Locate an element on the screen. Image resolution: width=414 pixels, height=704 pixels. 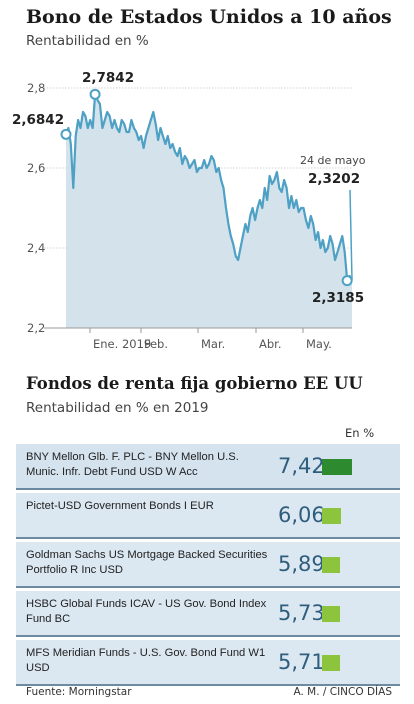
funds-subtitle: Rentabilidad en % en 2019 is located at coordinates (117, 408).